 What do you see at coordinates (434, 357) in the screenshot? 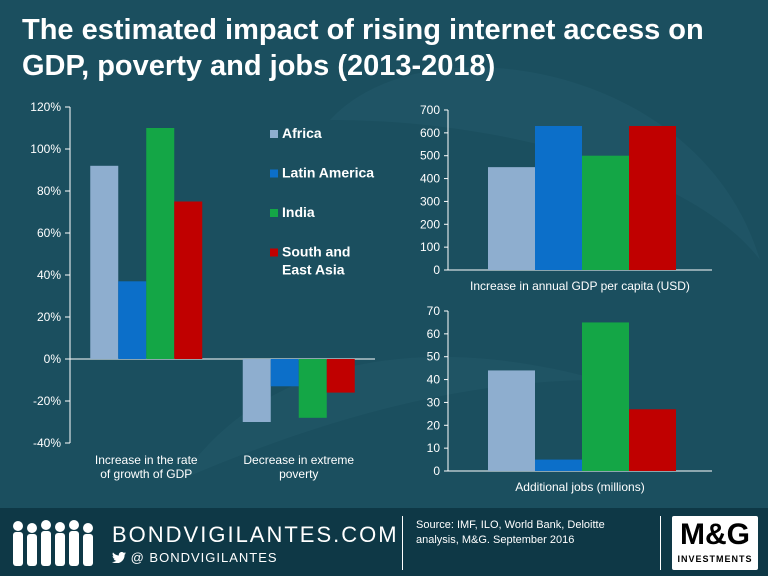
I see `y-tick-label: 50` at bounding box center [434, 357].